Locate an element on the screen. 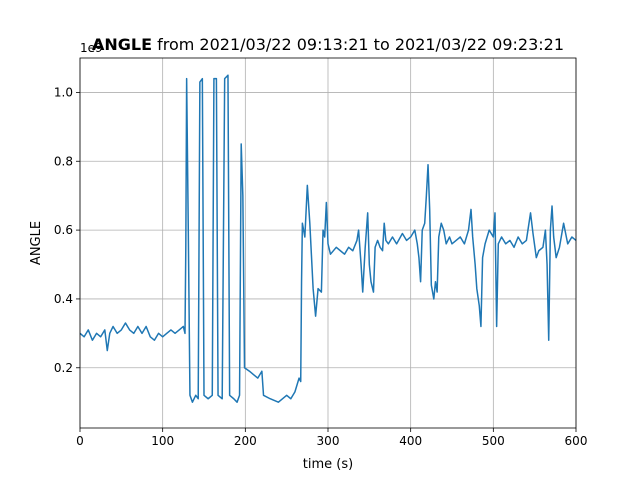  x-tick-label: 200 is located at coordinates (245, 441).